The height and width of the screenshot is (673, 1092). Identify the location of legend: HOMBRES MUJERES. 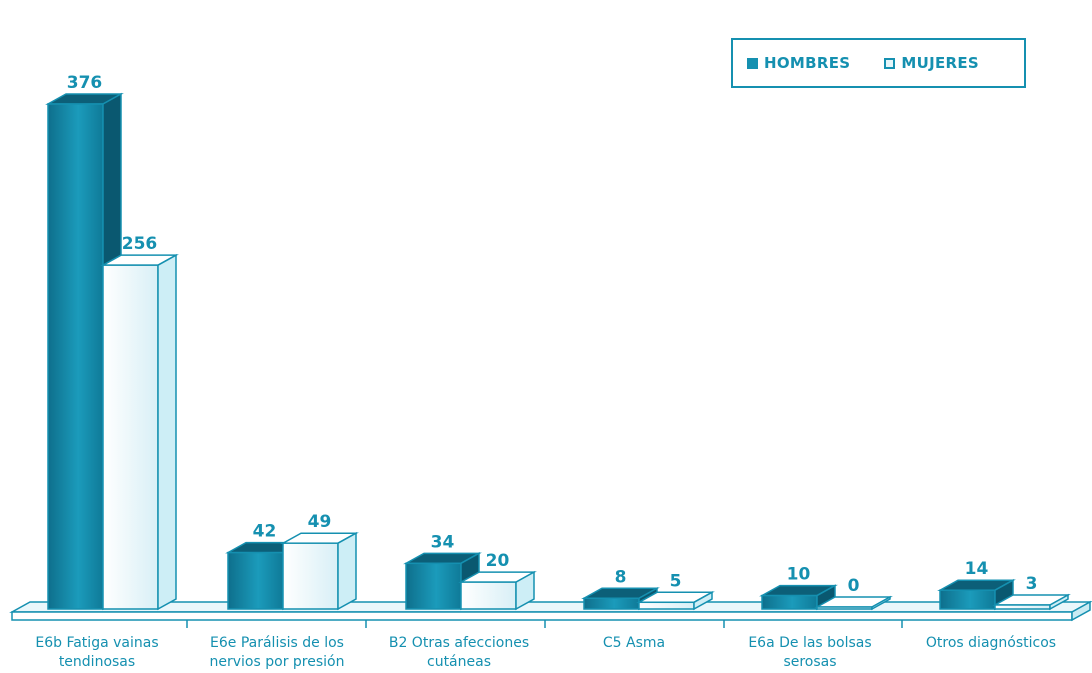
(878, 63).